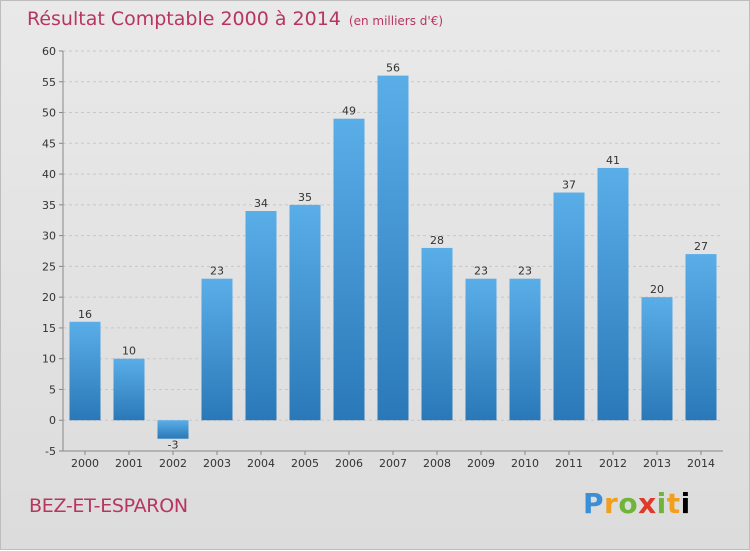 This screenshot has height=551, width=750. I want to click on y-tick-label: 55, so click(49, 82).